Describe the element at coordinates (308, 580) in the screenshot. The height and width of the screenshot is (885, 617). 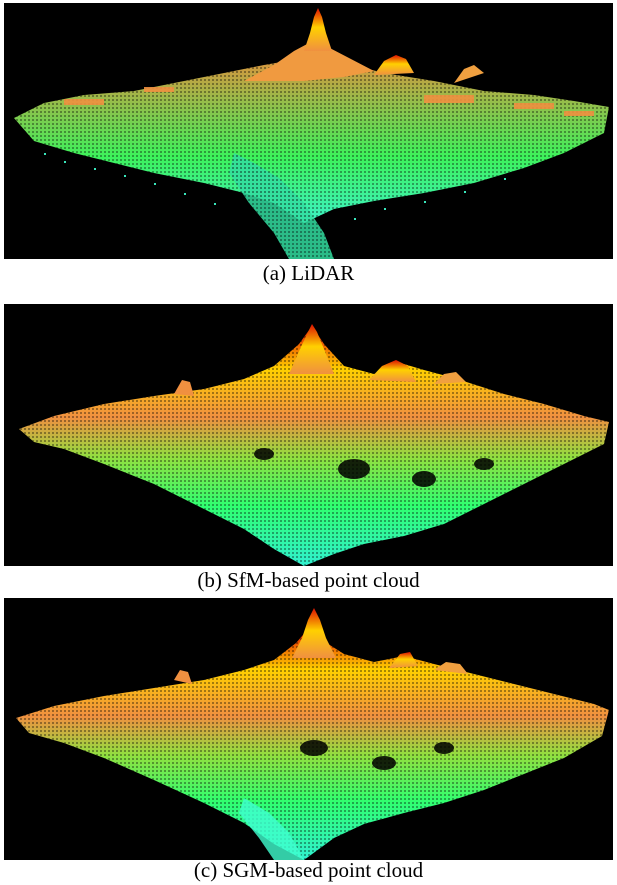
I see `caption-b: (b) SfM-based point cloud` at that location.